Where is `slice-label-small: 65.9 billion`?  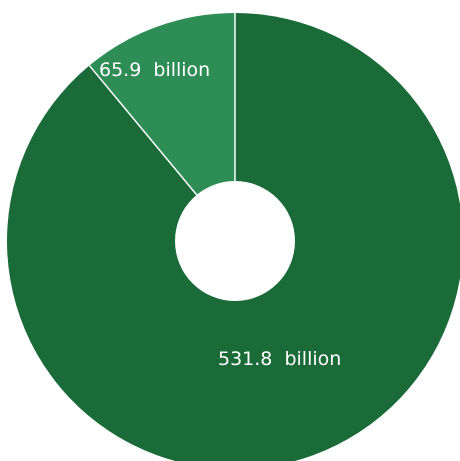 slice-label-small: 65.9 billion is located at coordinates (154, 70).